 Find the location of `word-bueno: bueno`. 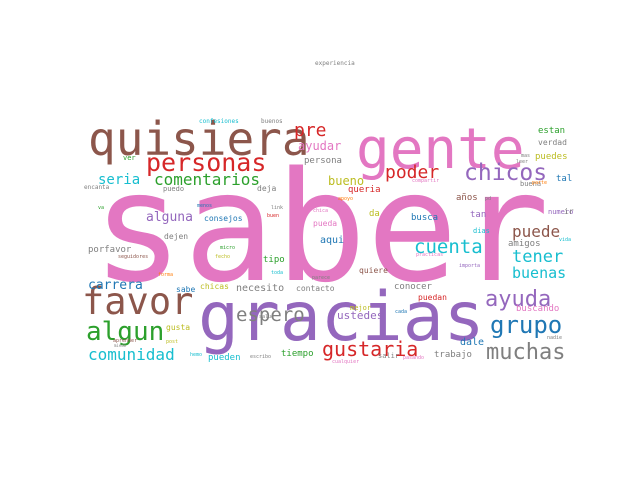

word-bueno: bueno is located at coordinates (346, 181).